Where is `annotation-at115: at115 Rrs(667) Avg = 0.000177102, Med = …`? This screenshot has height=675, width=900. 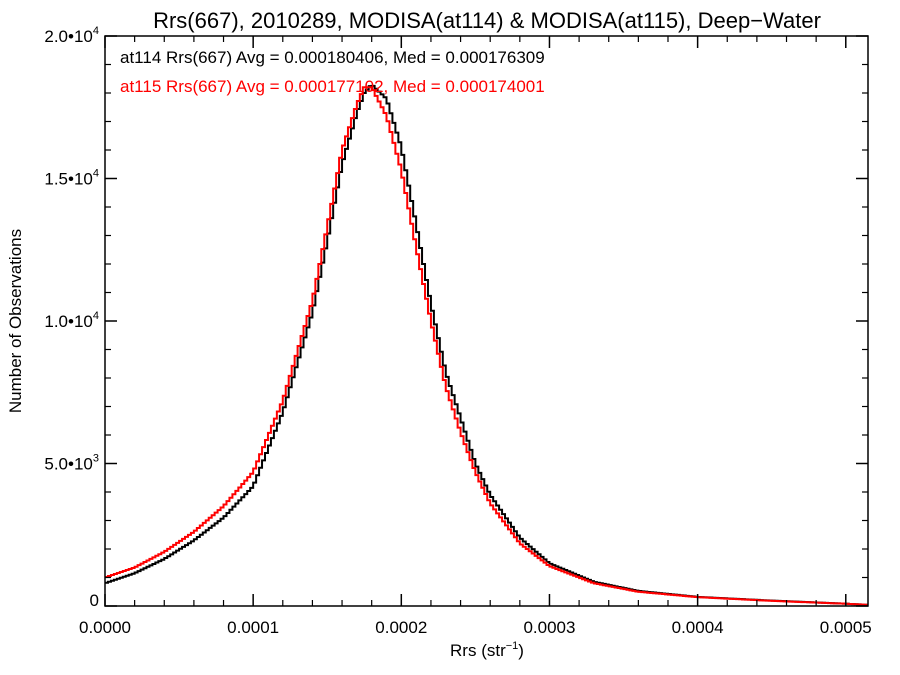
annotation-at115: at115 Rrs(667) Avg = 0.000177102, Med = … is located at coordinates (332, 86).